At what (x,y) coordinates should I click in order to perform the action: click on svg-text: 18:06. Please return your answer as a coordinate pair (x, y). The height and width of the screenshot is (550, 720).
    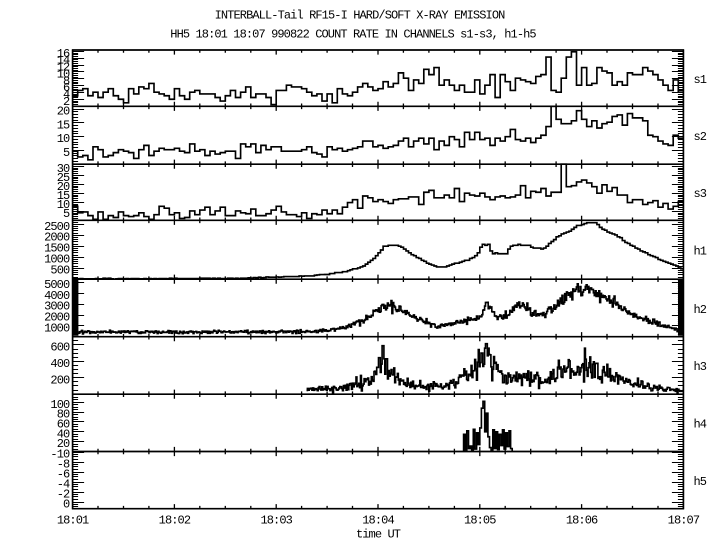
    Looking at the image, I should click on (582, 521).